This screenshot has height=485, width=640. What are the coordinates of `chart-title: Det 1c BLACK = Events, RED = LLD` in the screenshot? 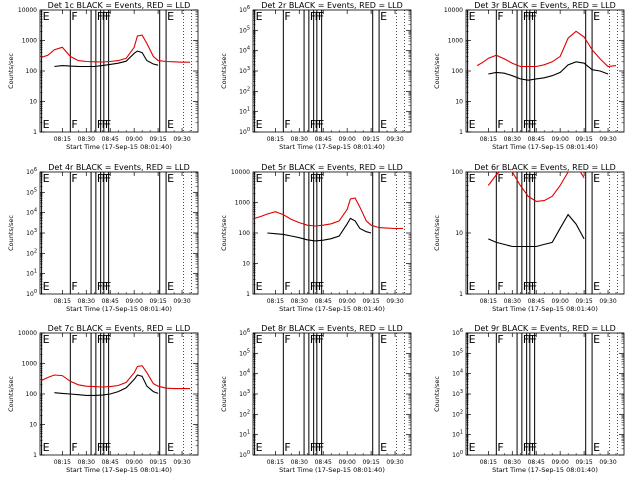 It's located at (119, 5).